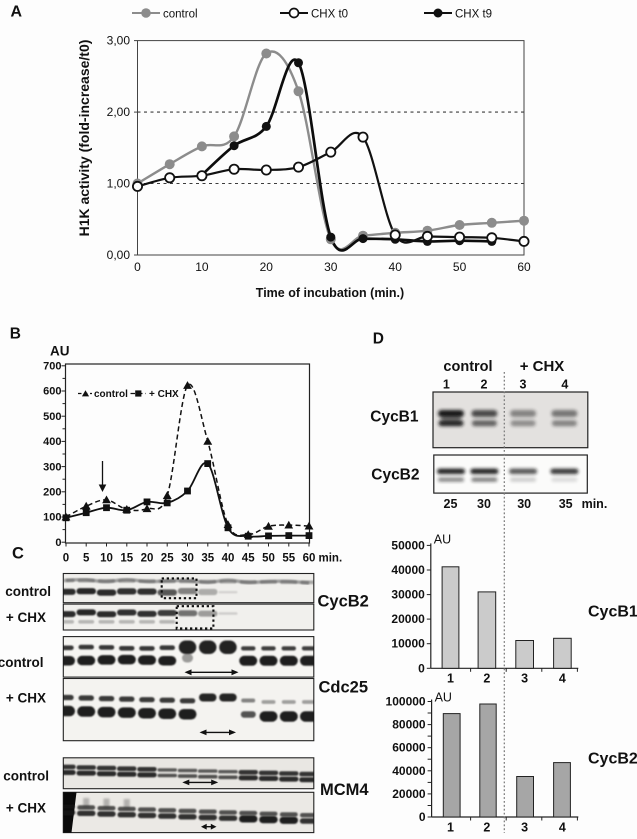 The height and width of the screenshot is (839, 637). I want to click on svg-text: C, so click(18, 553).